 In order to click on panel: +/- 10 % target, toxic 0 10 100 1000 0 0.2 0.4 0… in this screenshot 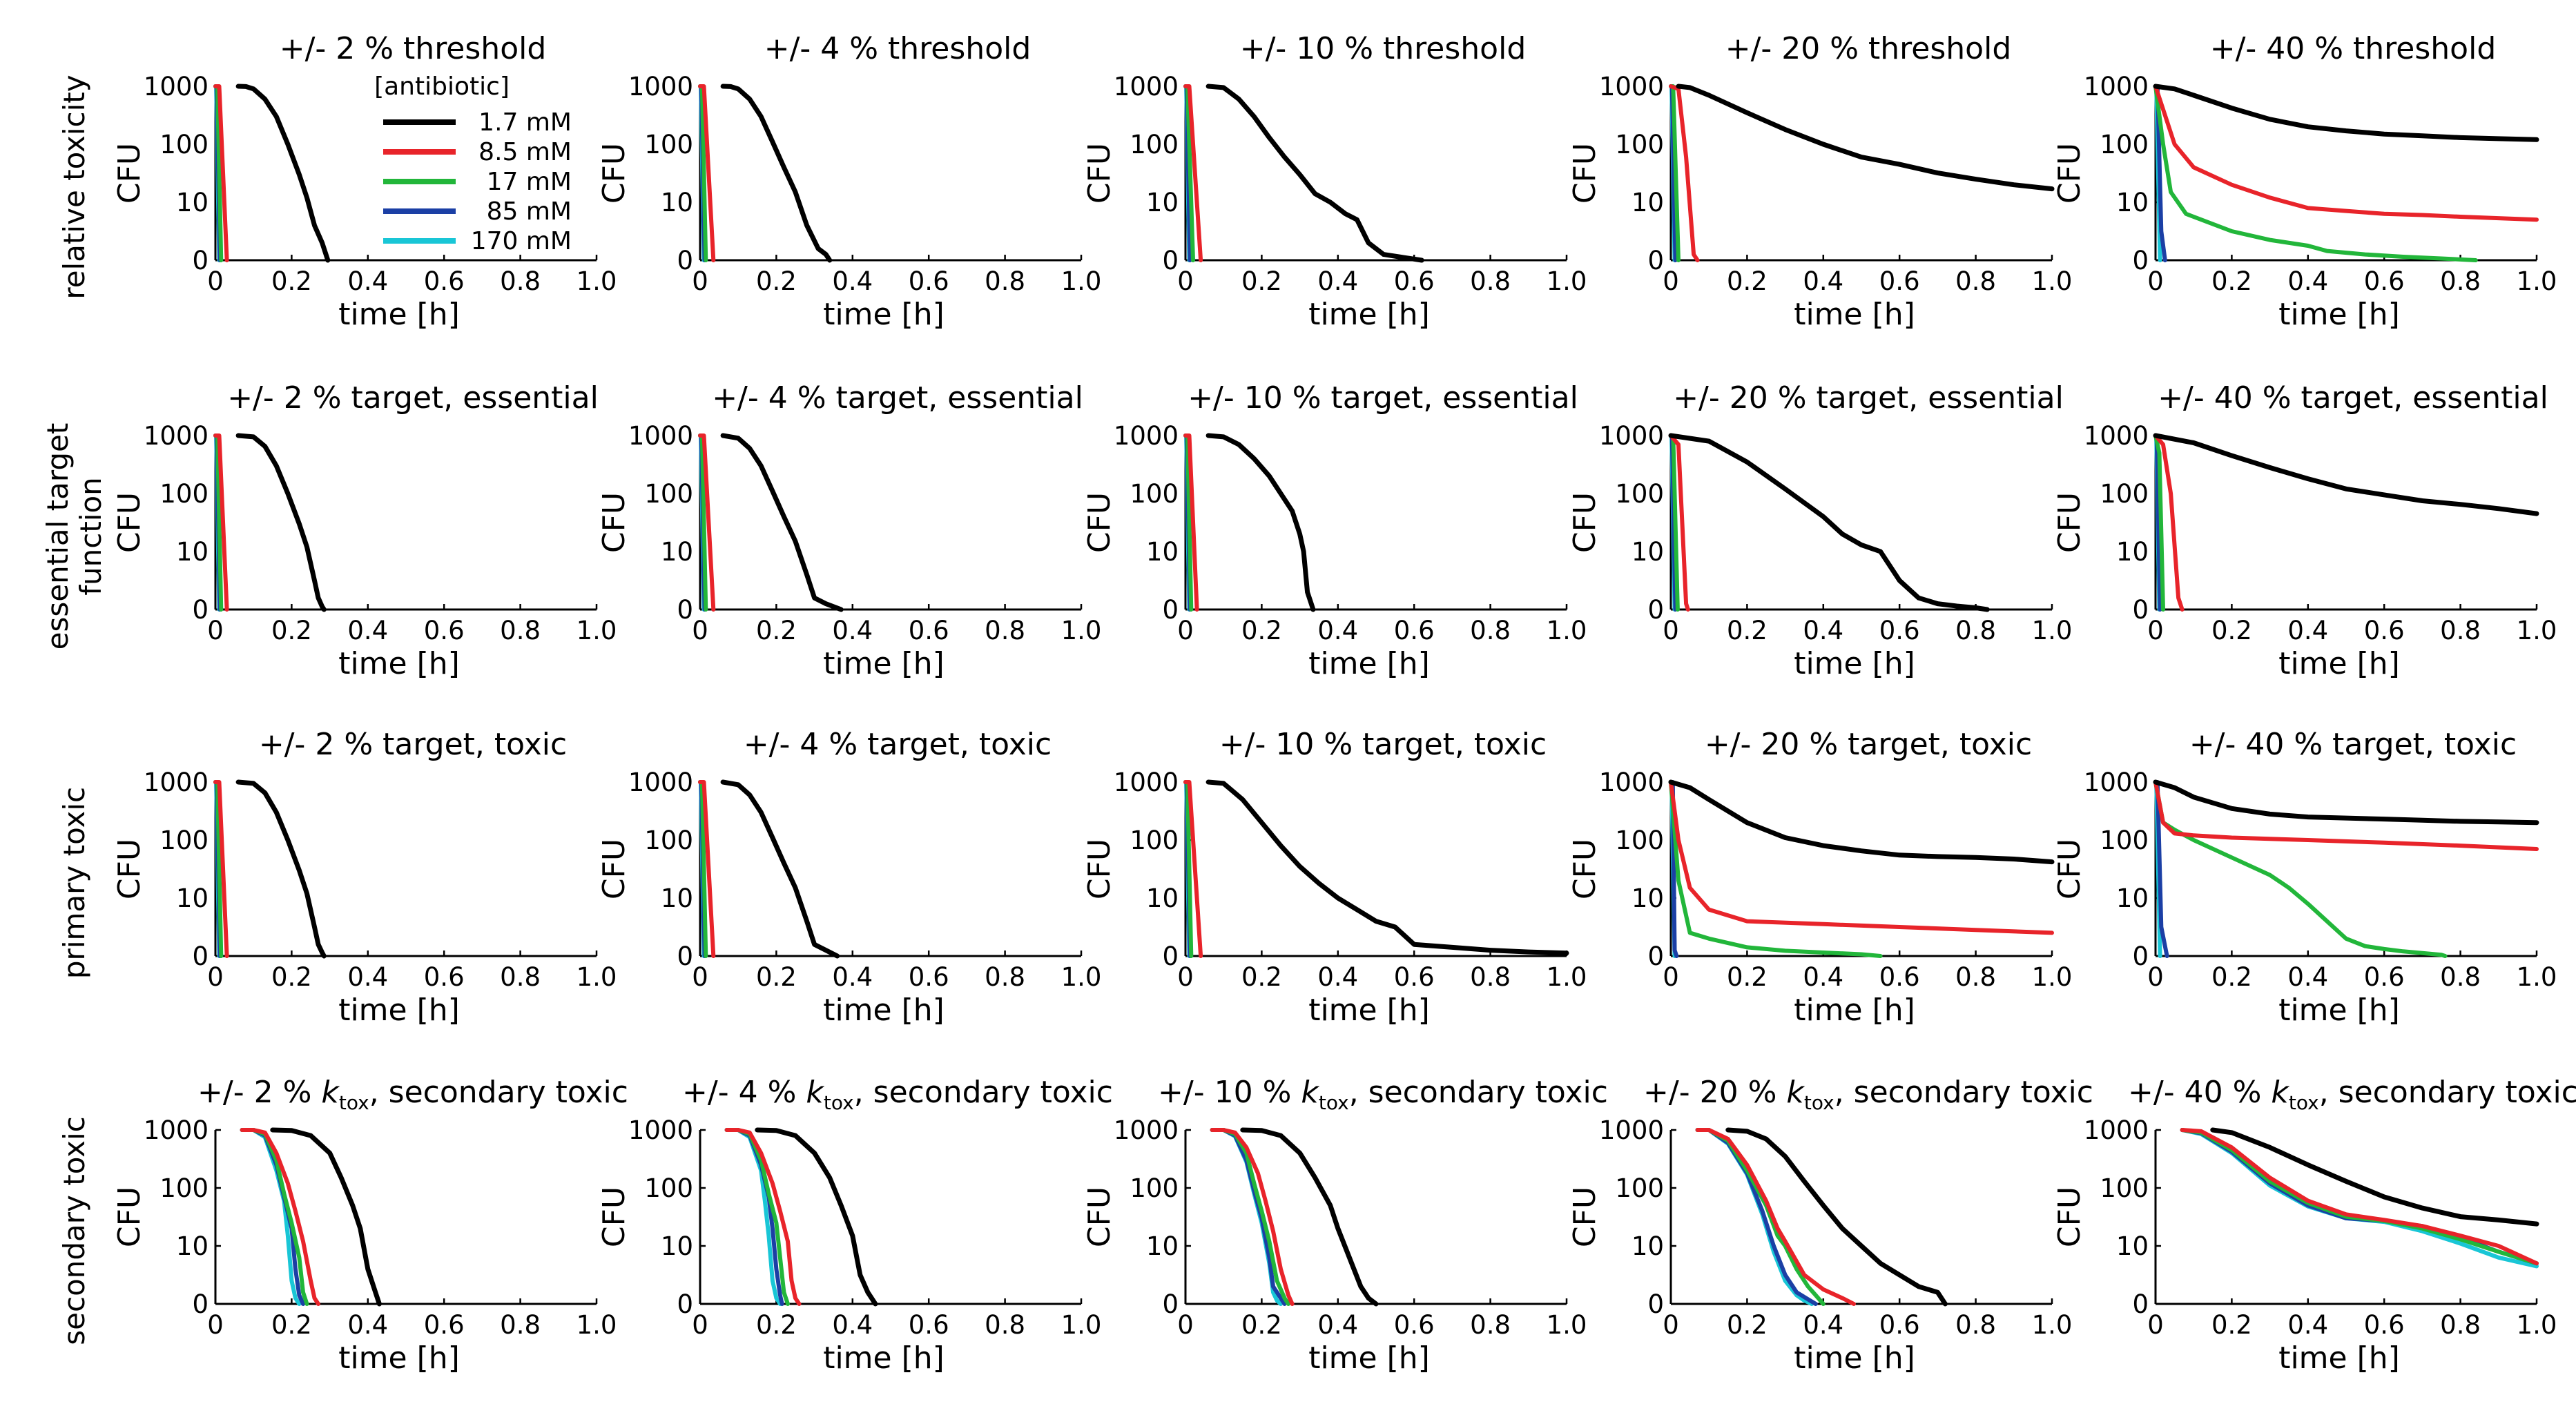, I will do `click(1334, 877)`.